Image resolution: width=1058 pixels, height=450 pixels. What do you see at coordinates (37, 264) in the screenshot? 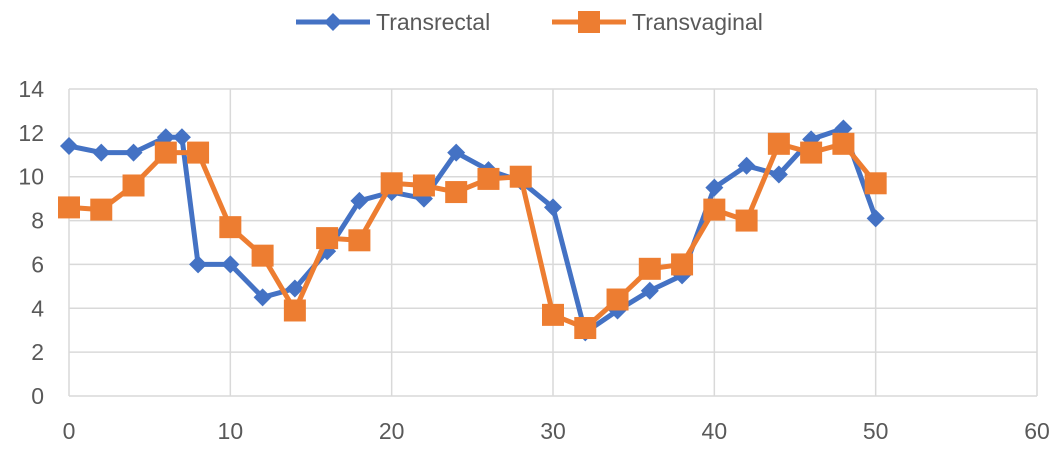
I see `y-tick-label: 6` at bounding box center [37, 264].